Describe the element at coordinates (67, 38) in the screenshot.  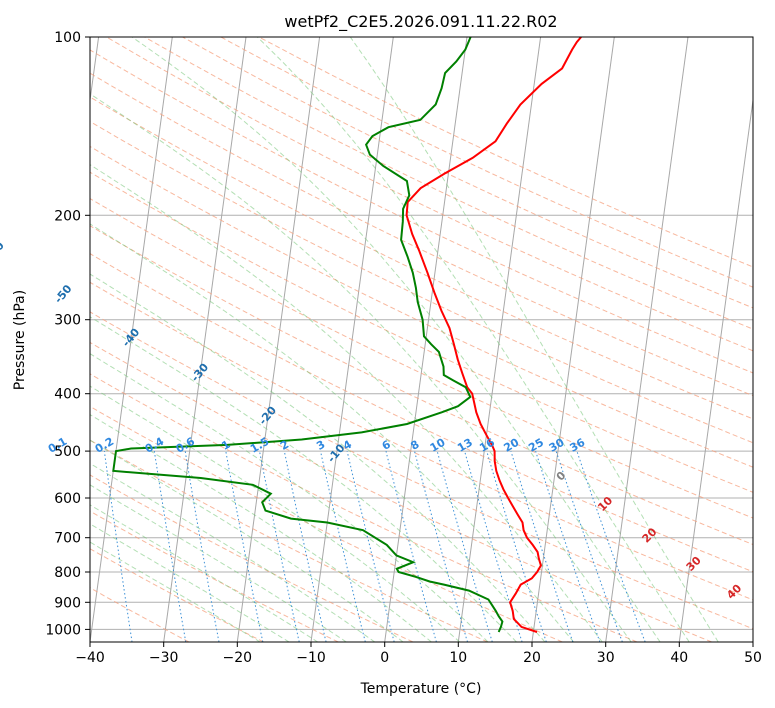
I see `y-tick-label: 100` at that location.